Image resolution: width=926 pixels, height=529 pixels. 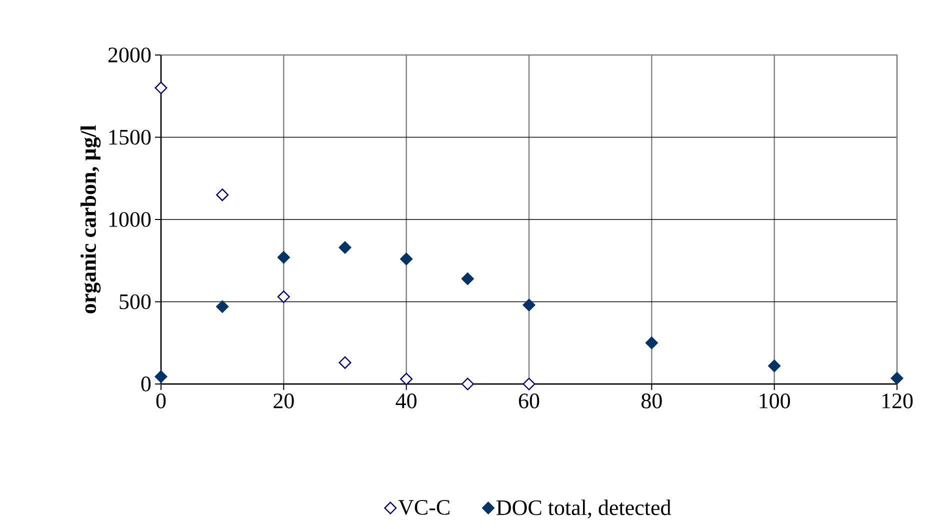 What do you see at coordinates (583, 509) in the screenshot?
I see `legend-label: DOC total, detected` at bounding box center [583, 509].